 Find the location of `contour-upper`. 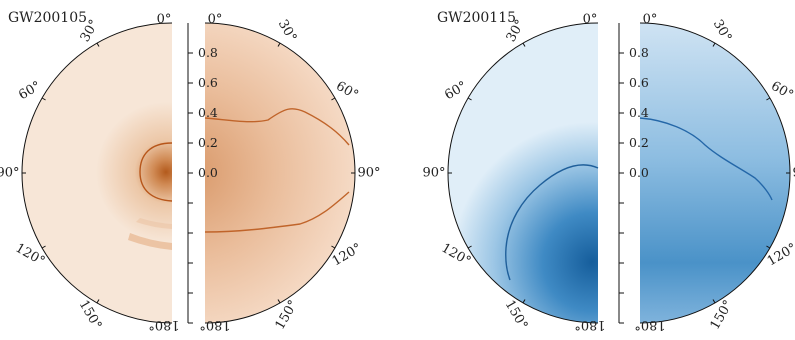

contour-upper is located at coordinates (277, 127).